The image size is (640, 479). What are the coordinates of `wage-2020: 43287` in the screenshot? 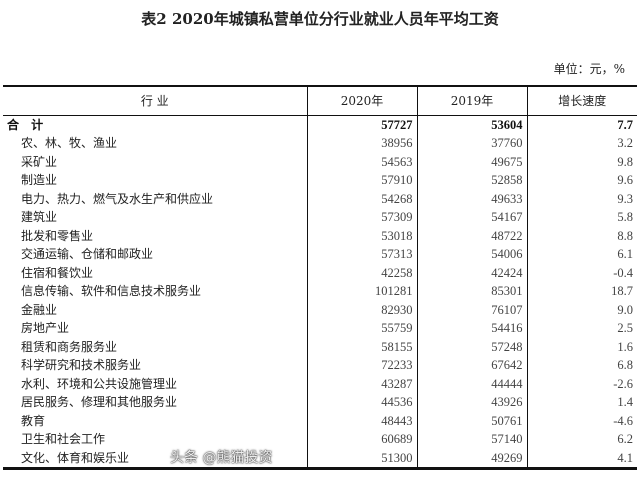 It's located at (361, 383).